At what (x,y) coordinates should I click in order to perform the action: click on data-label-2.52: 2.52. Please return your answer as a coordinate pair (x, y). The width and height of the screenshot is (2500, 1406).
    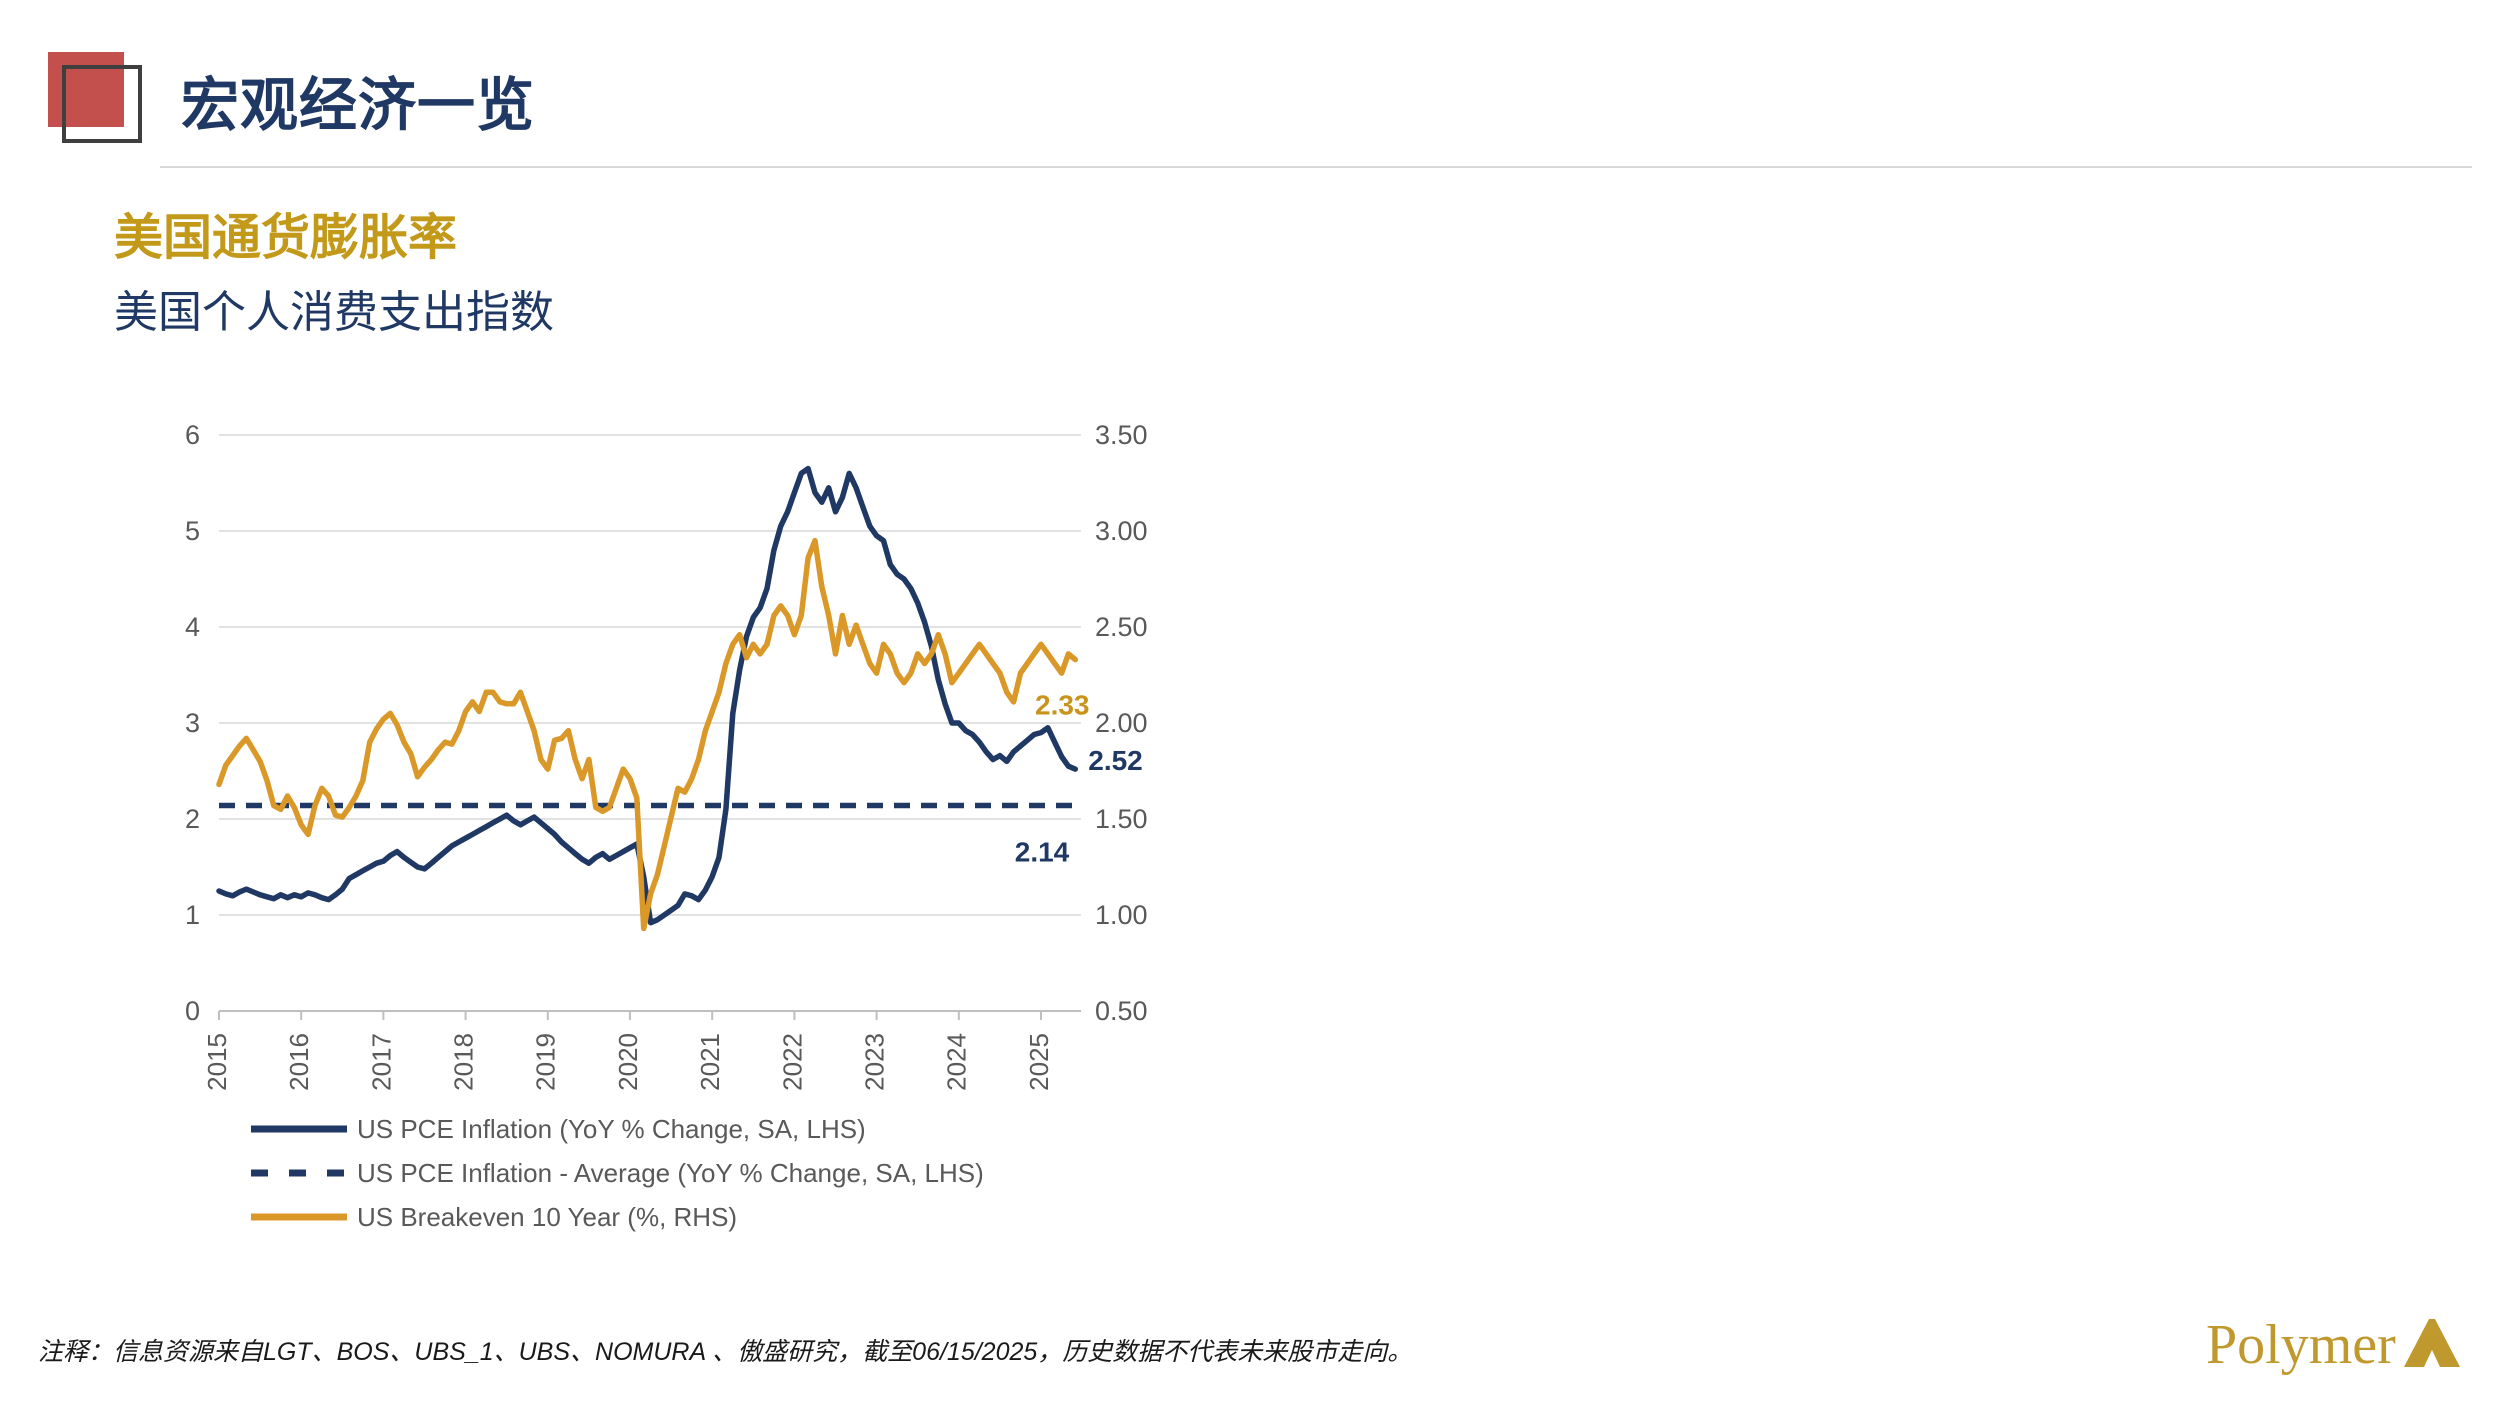
    Looking at the image, I should click on (1115, 760).